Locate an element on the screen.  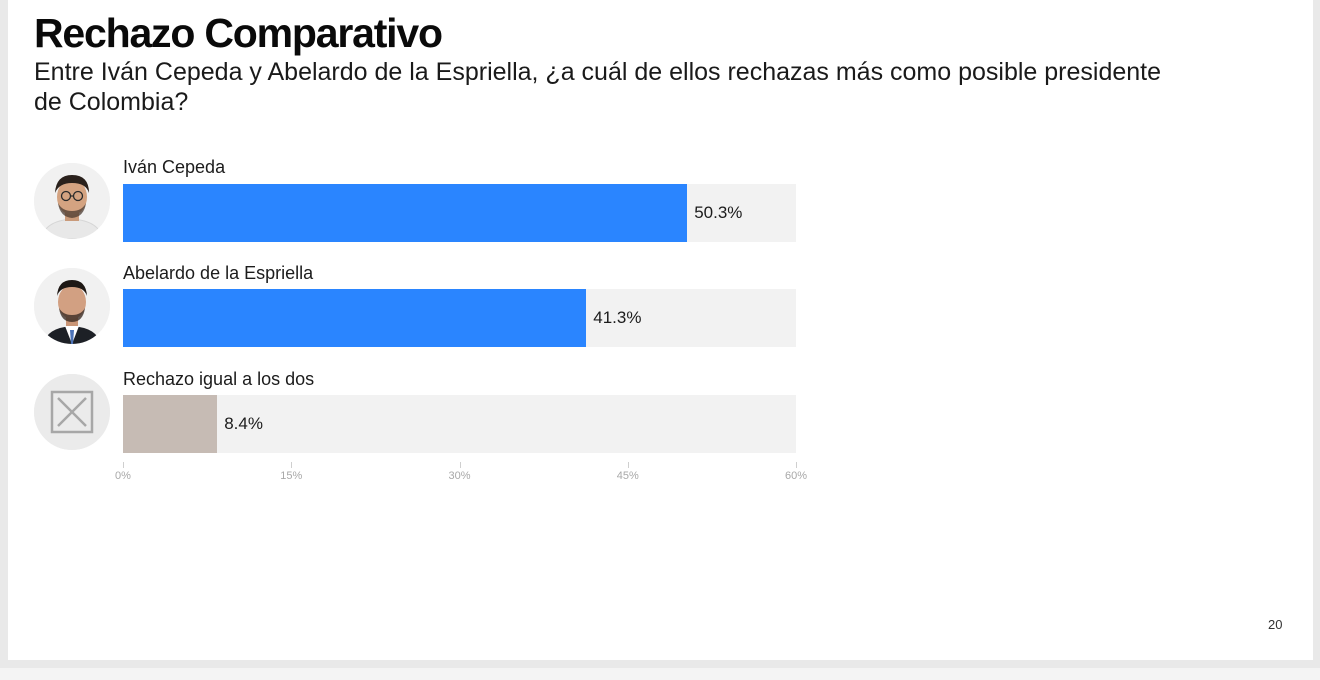
x-tick-label: 0% is located at coordinates (123, 476).